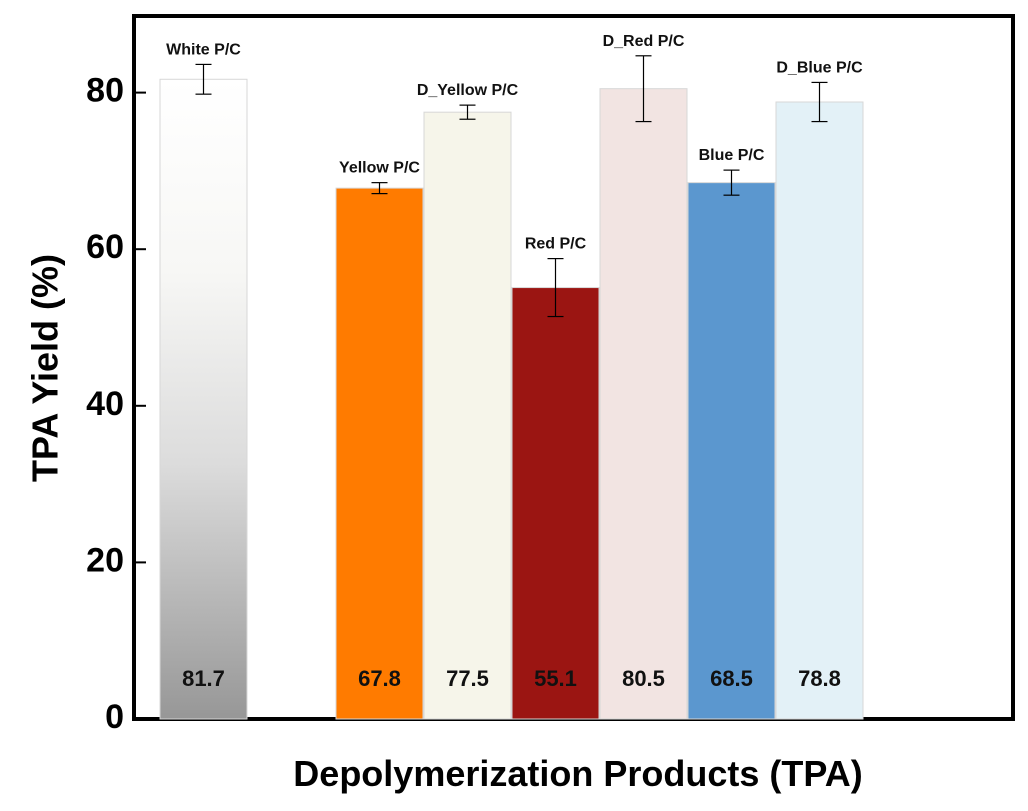  What do you see at coordinates (105, 404) in the screenshot?
I see `y-tick-label: 40` at bounding box center [105, 404].